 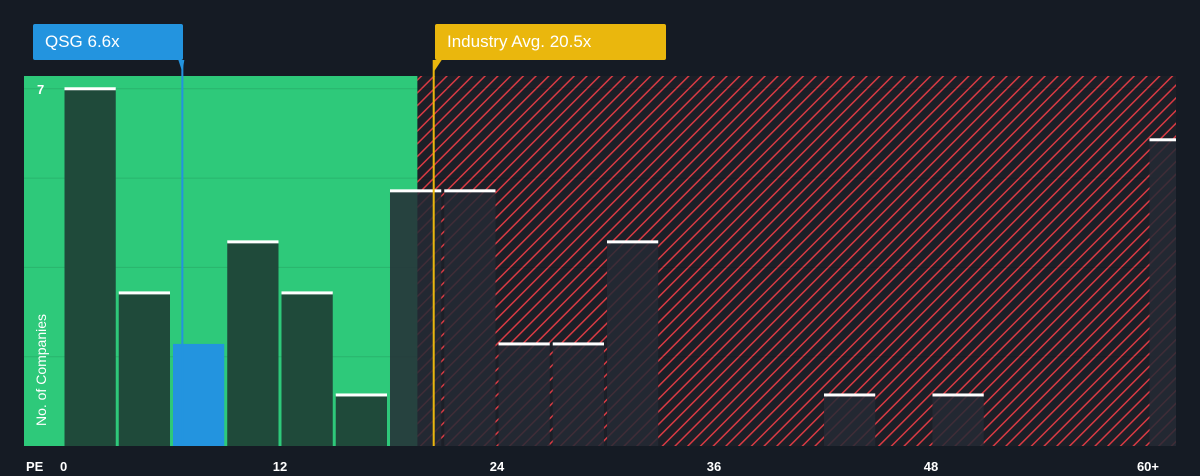 What do you see at coordinates (437, 66) in the screenshot?
I see `industry-callout-pointer` at bounding box center [437, 66].